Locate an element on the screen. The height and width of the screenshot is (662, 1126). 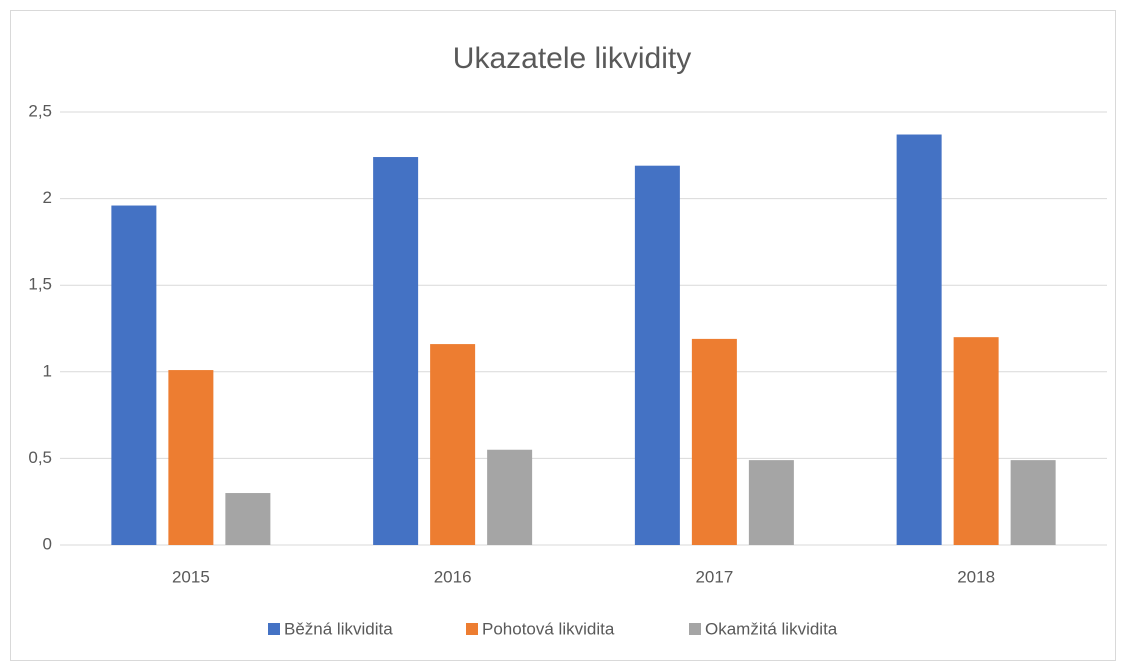
x-tick-label: 2017 is located at coordinates (714, 576).